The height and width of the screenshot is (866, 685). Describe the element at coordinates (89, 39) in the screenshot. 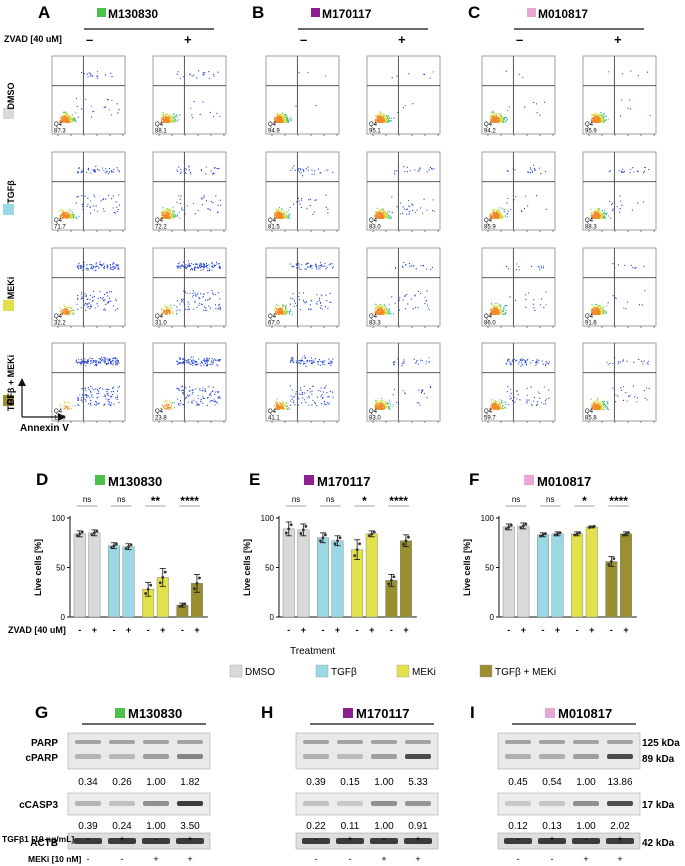

I see `zvad-minus: –` at that location.